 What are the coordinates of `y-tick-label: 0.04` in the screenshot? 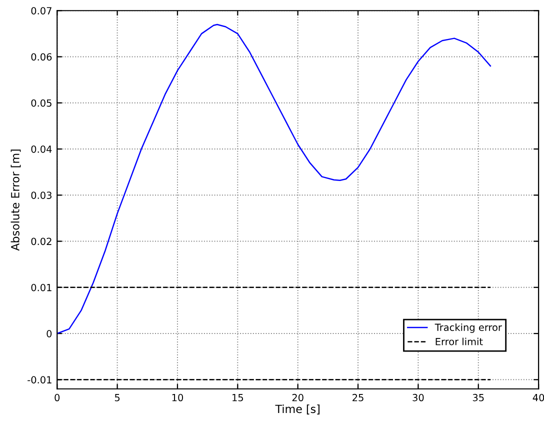 It's located at (41, 149).